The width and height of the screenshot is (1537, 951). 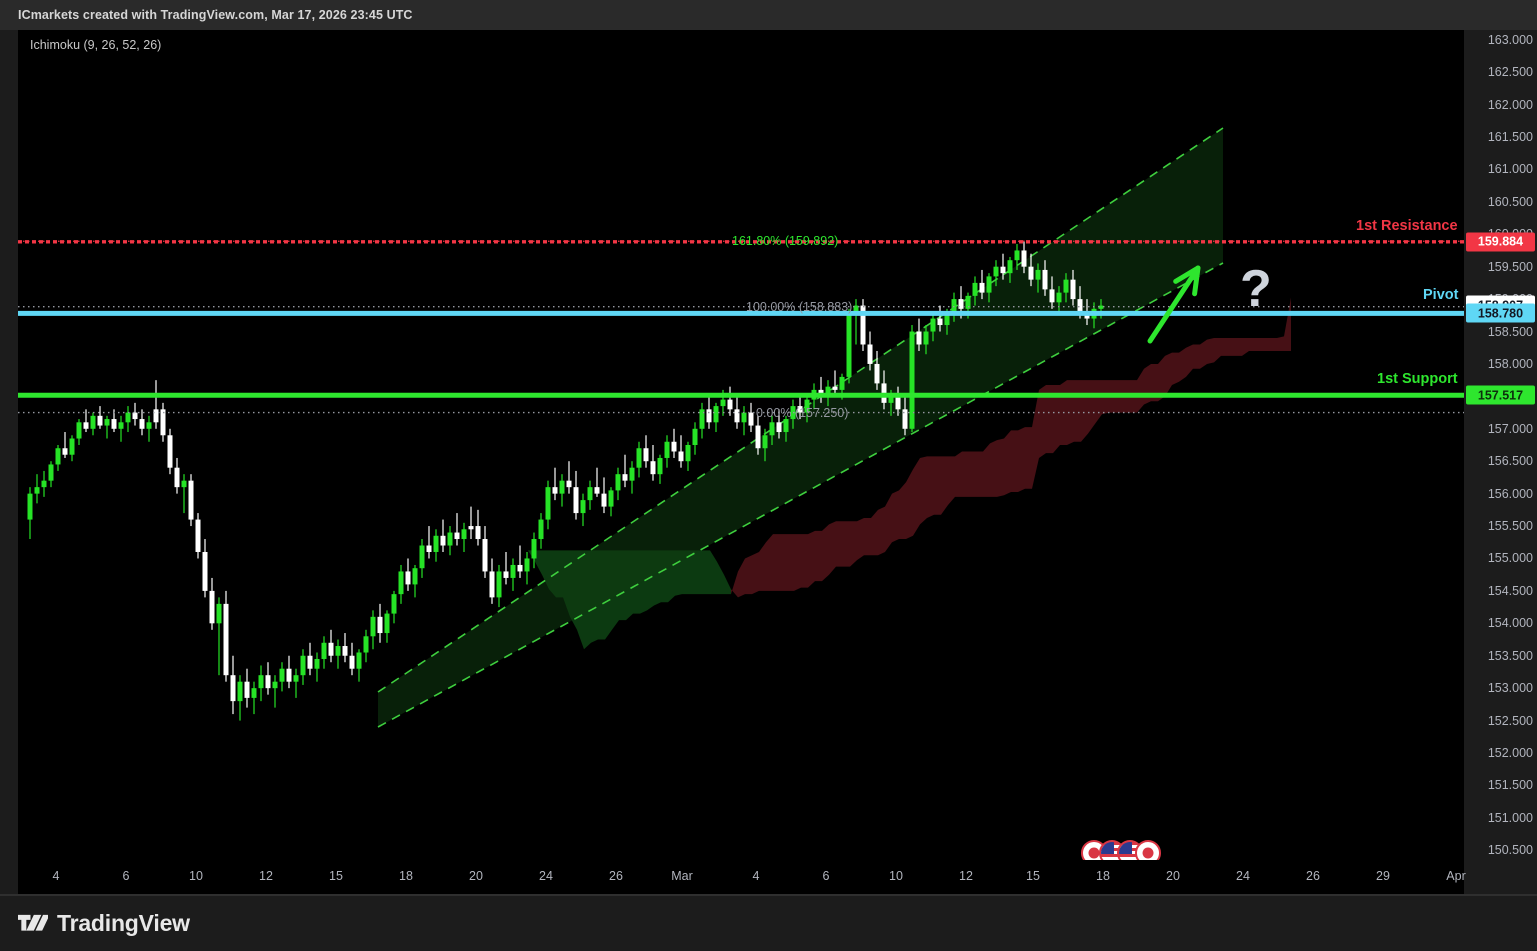 I want to click on indicator-legend: Ichimoku (9, 26, 52, 26), so click(x=96, y=45).